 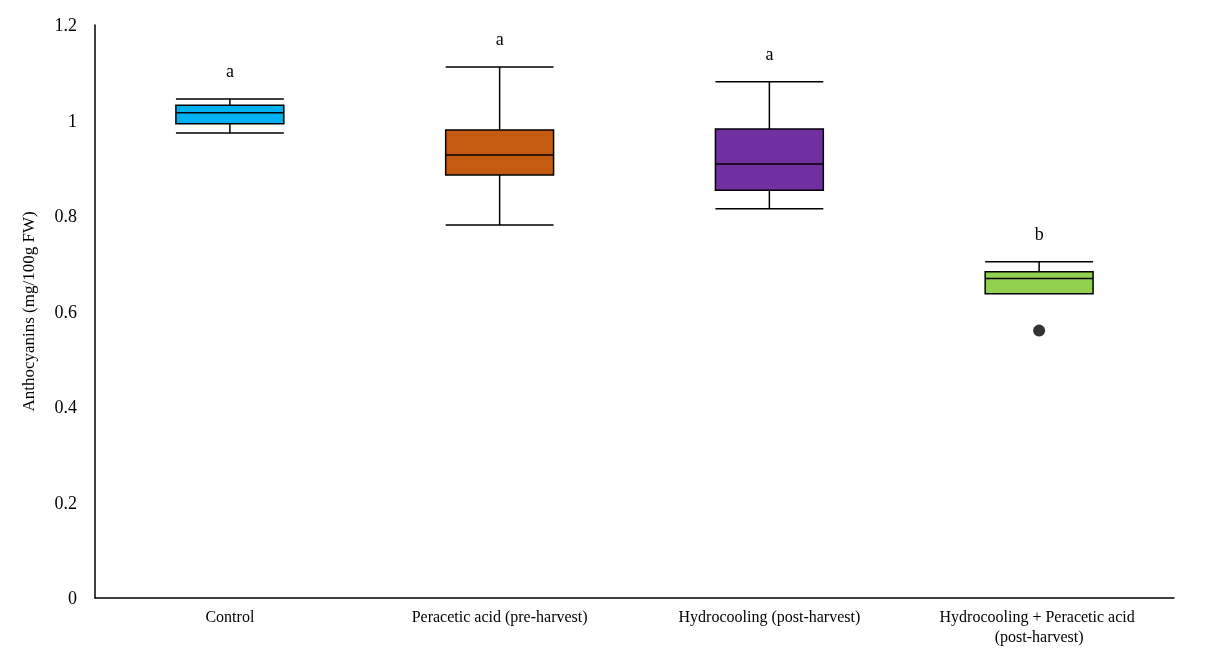 What do you see at coordinates (72, 598) in the screenshot?
I see `y-tick-label: 0` at bounding box center [72, 598].